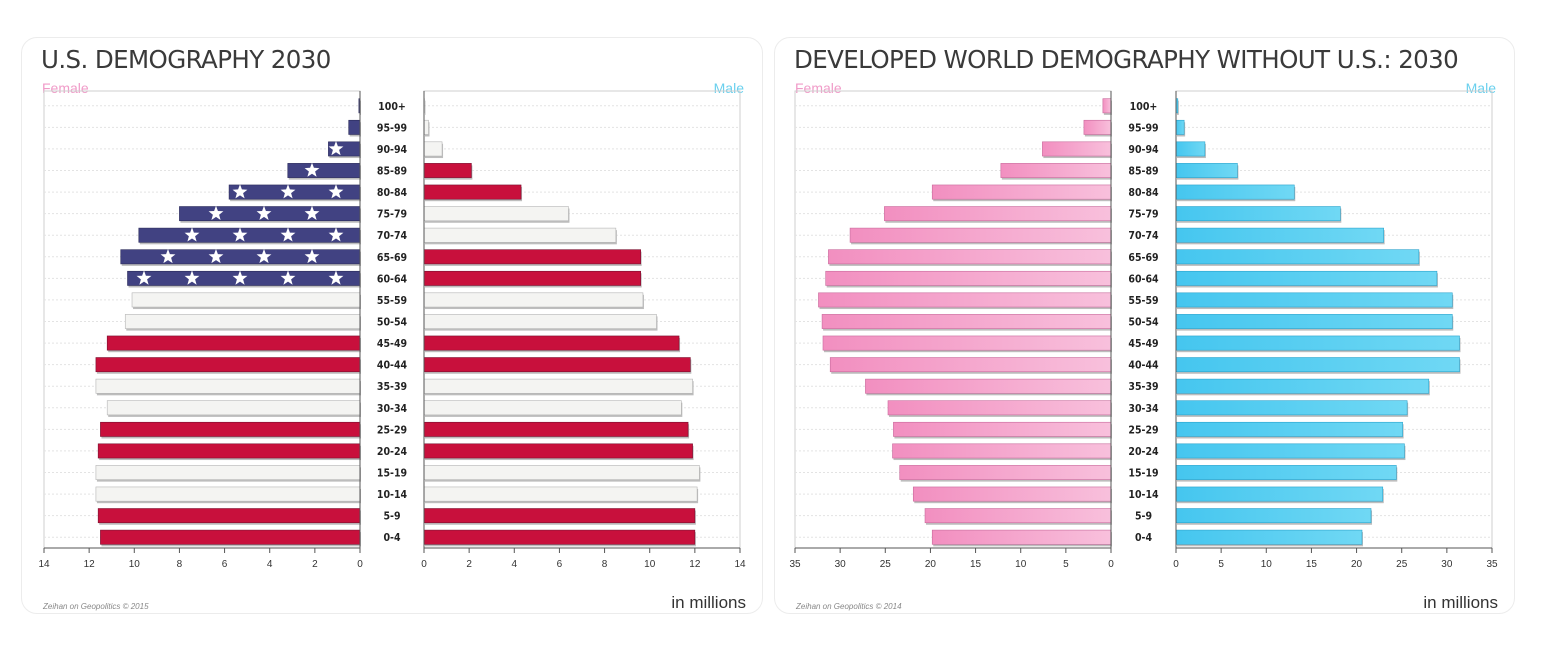 The image size is (1550, 648). I want to click on female-label: Female, so click(818, 88).